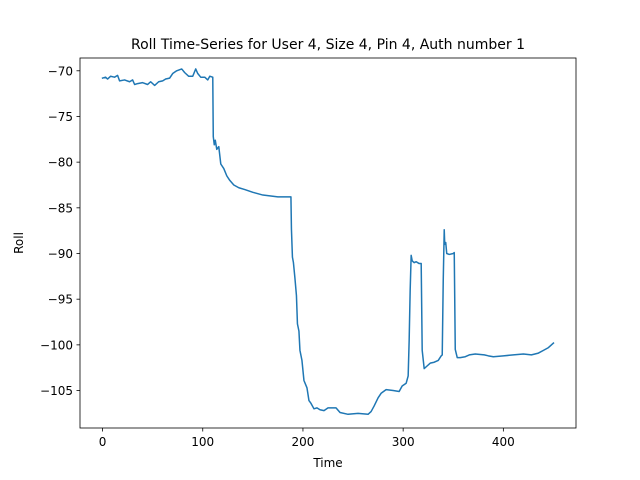 This screenshot has width=640, height=480. I want to click on x-tick-label: 200, so click(302, 442).